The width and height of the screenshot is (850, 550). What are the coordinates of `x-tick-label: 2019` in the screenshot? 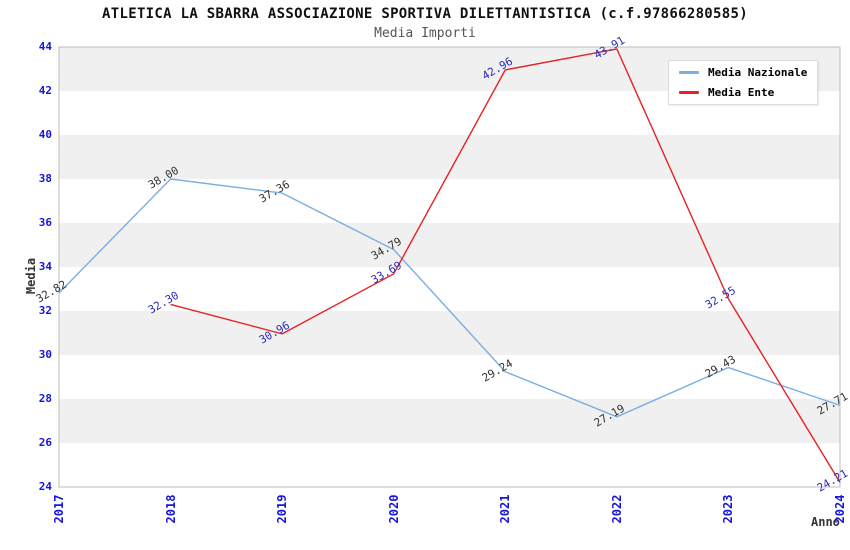 It's located at (282, 509).